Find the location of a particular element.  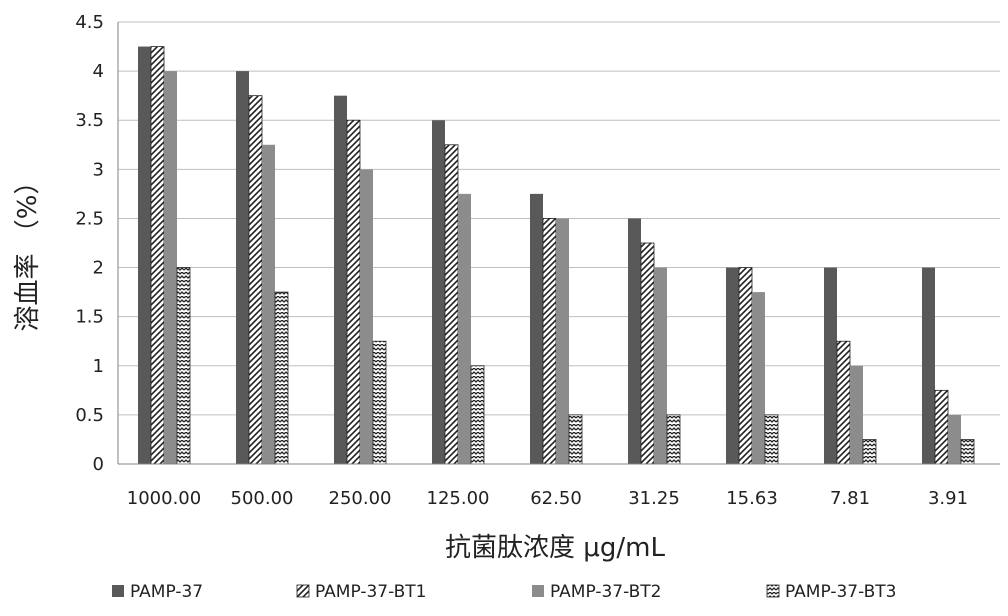

y-tick-label: 4 is located at coordinates (98, 71).